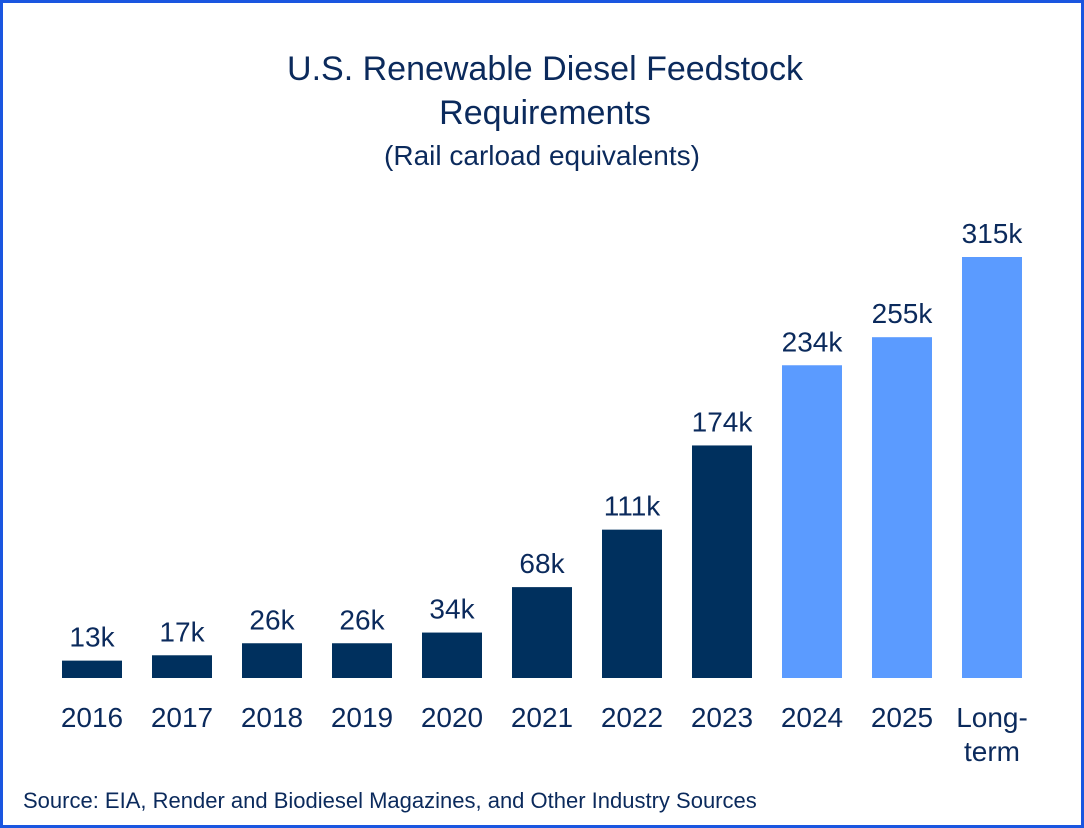 This screenshot has width=1084, height=828. What do you see at coordinates (812, 717) in the screenshot?
I see `x-tick-label: 2024` at bounding box center [812, 717].